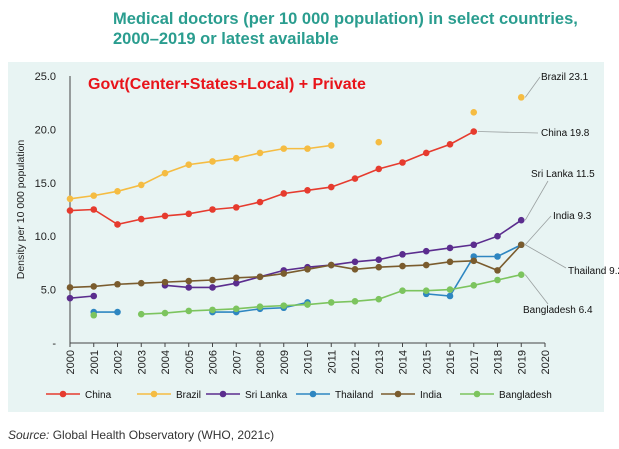 Image resolution: width=619 pixels, height=449 pixels. I want to click on chart-title-line-2: 2000–2019 or latest available, so click(226, 39).